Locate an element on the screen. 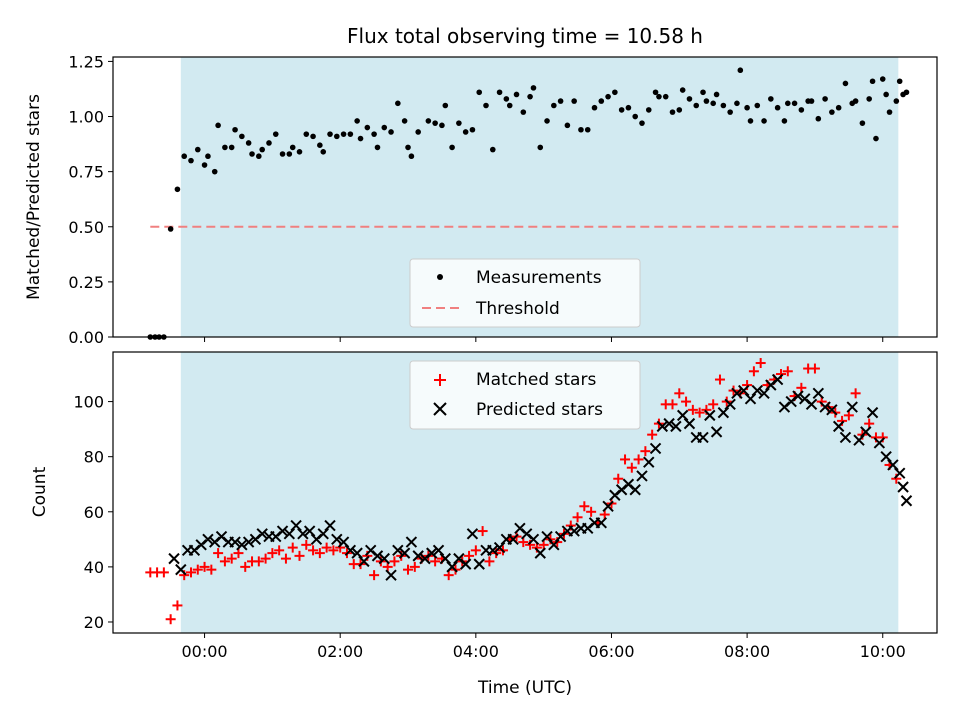 This screenshot has width=960, height=720. y-tick-label: 0.00 is located at coordinates (86, 337).